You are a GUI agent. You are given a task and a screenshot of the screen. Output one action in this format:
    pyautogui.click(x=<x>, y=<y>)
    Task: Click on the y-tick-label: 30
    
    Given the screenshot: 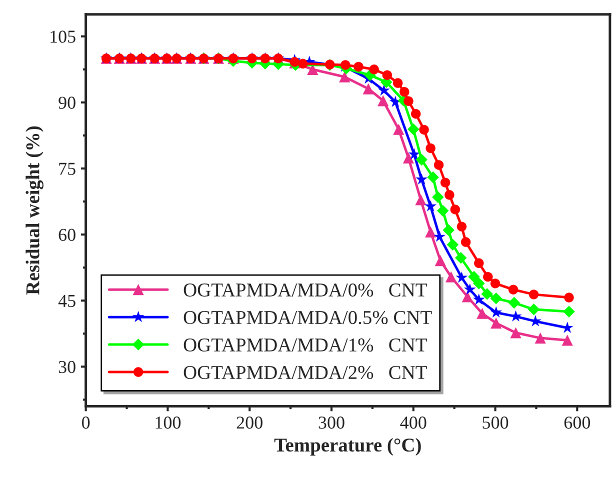 What is the action you would take?
    pyautogui.click(x=67, y=367)
    